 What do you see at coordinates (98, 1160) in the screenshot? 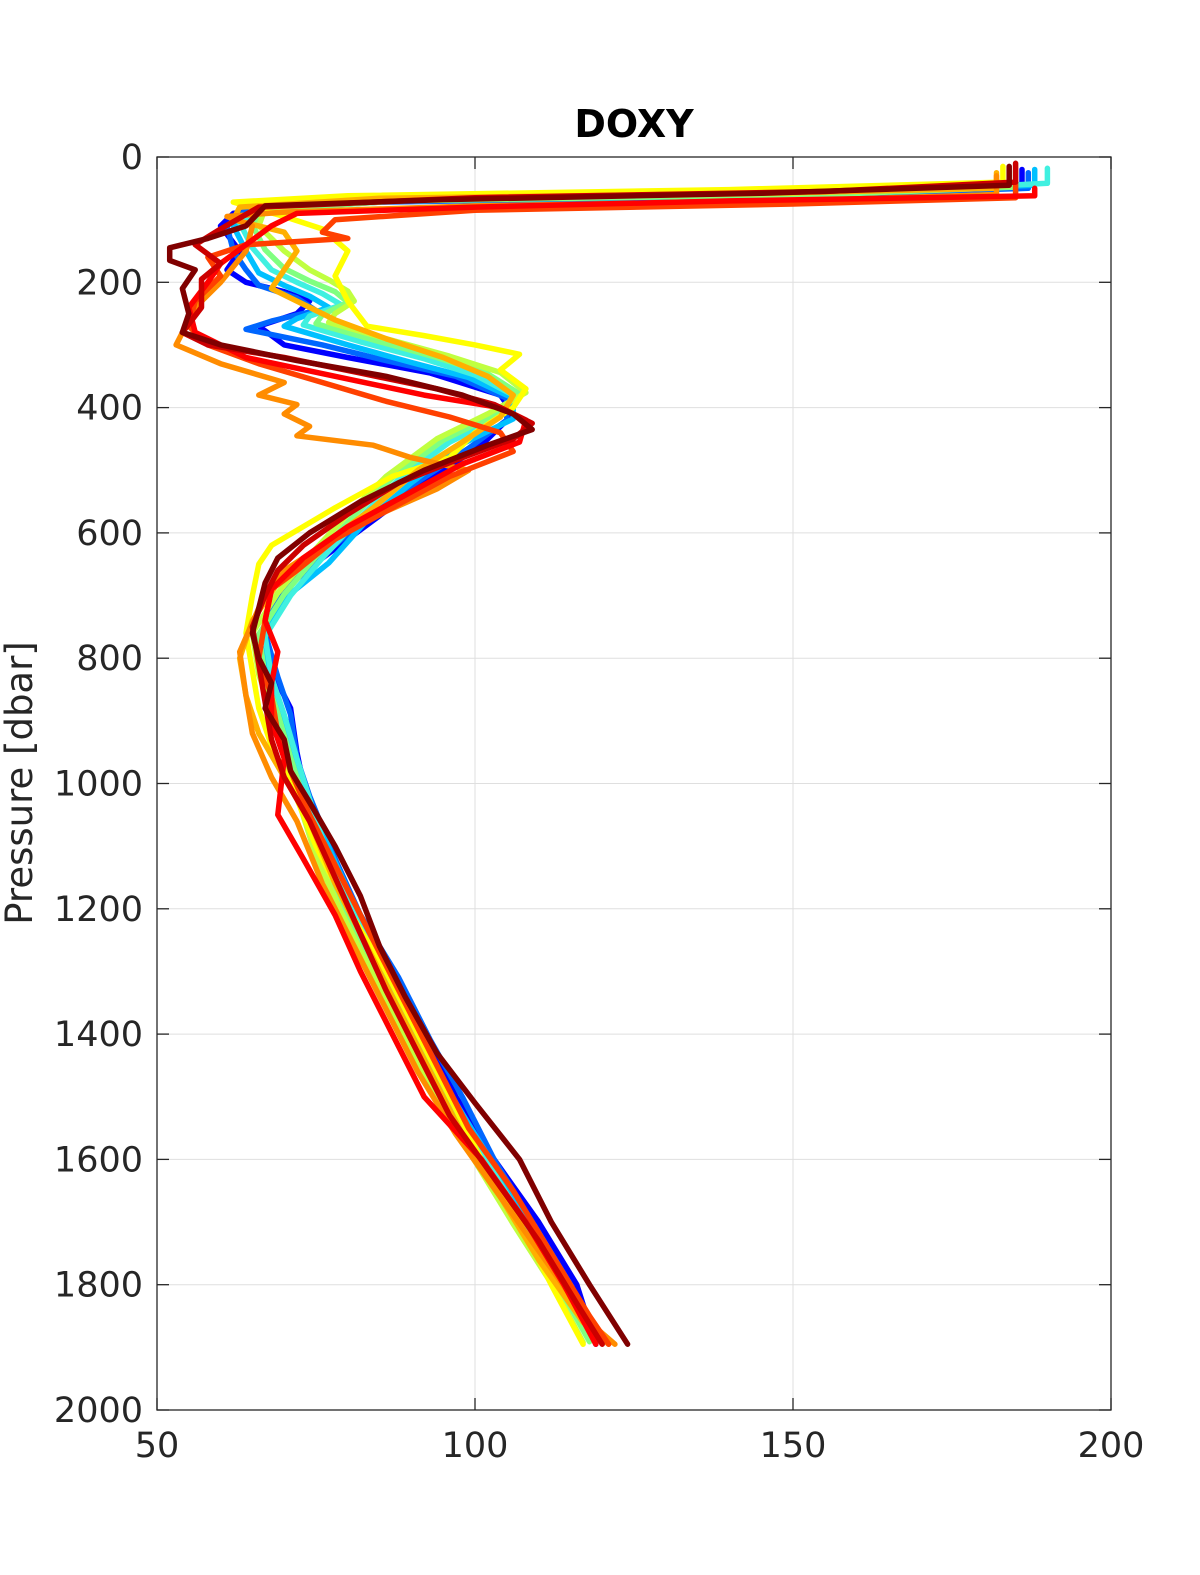
I see `y-tick-label: 1600` at bounding box center [98, 1160].